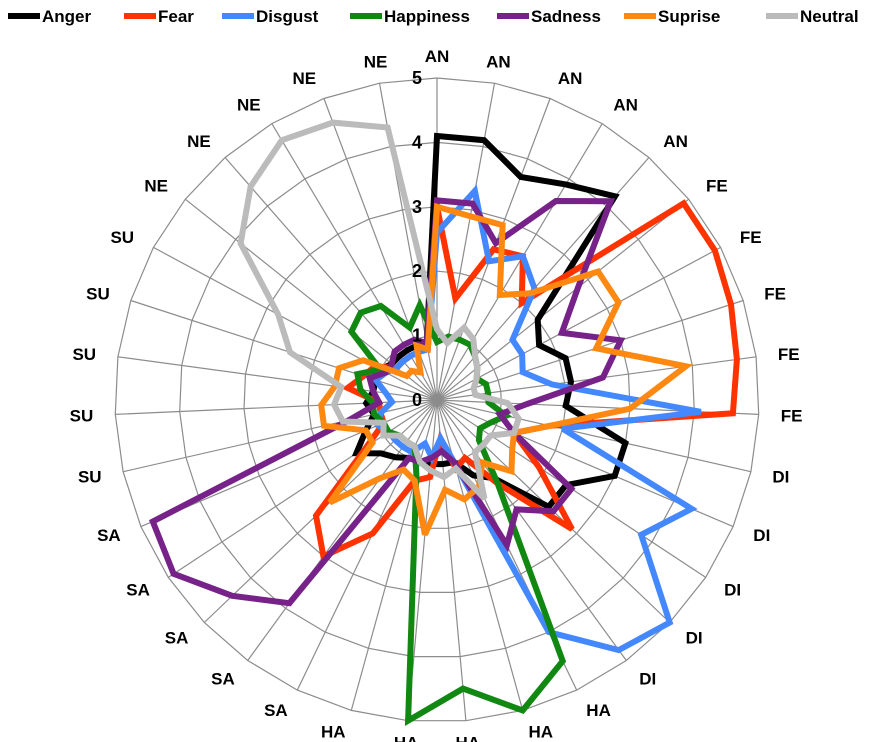 This screenshot has height=742, width=870. Describe the element at coordinates (829, 16) in the screenshot. I see `legend-label-neutral: Neutral` at that location.